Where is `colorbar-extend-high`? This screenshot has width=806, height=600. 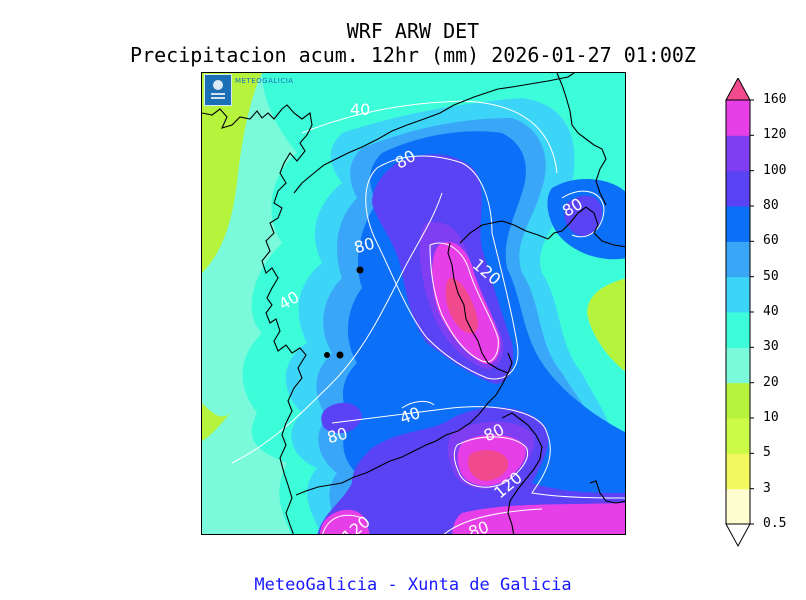
colorbar-extend-high is located at coordinates (738, 89).